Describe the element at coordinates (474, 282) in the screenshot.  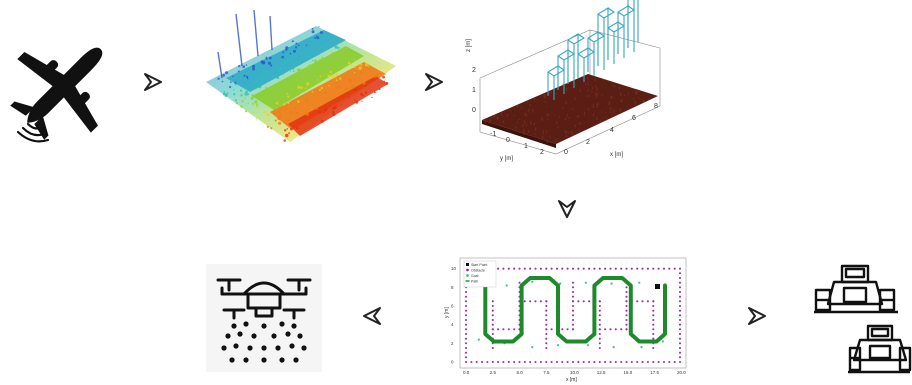
I see `legend-path: Path` at that location.